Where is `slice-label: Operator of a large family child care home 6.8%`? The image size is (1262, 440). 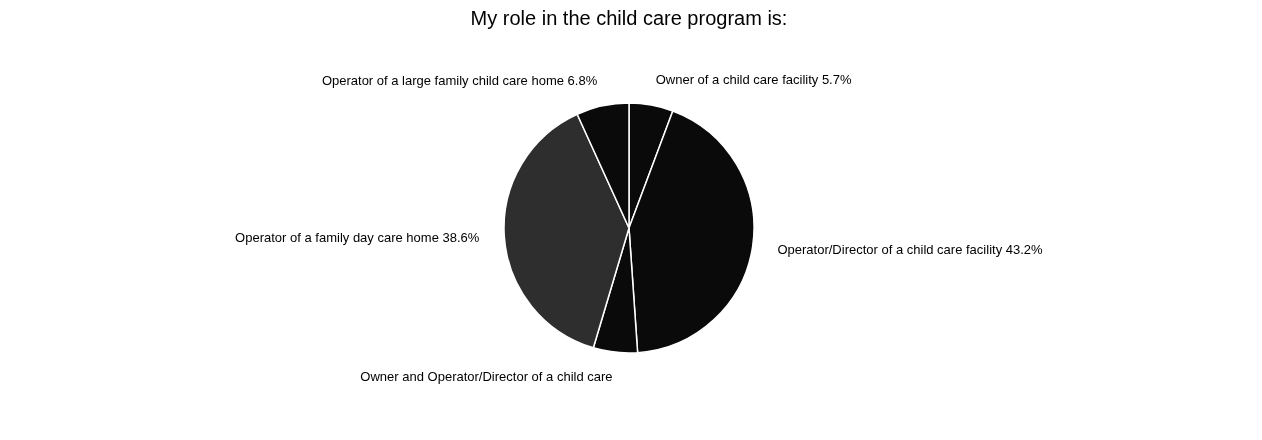
slice-label: Operator of a large family child care home 6.8% is located at coordinates (459, 81).